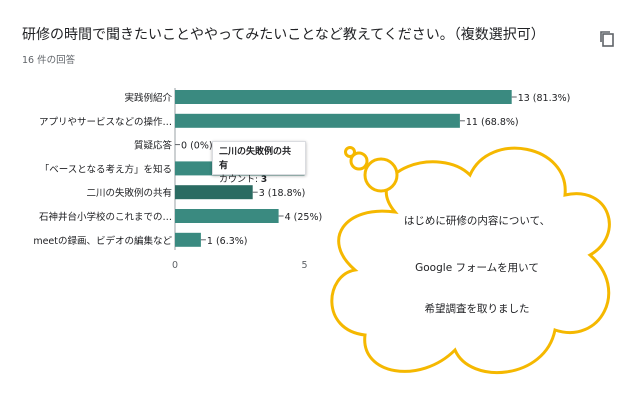 Image resolution: width=639 pixels, height=414 pixels. I want to click on cloud-bubble-medium, so click(359, 161).